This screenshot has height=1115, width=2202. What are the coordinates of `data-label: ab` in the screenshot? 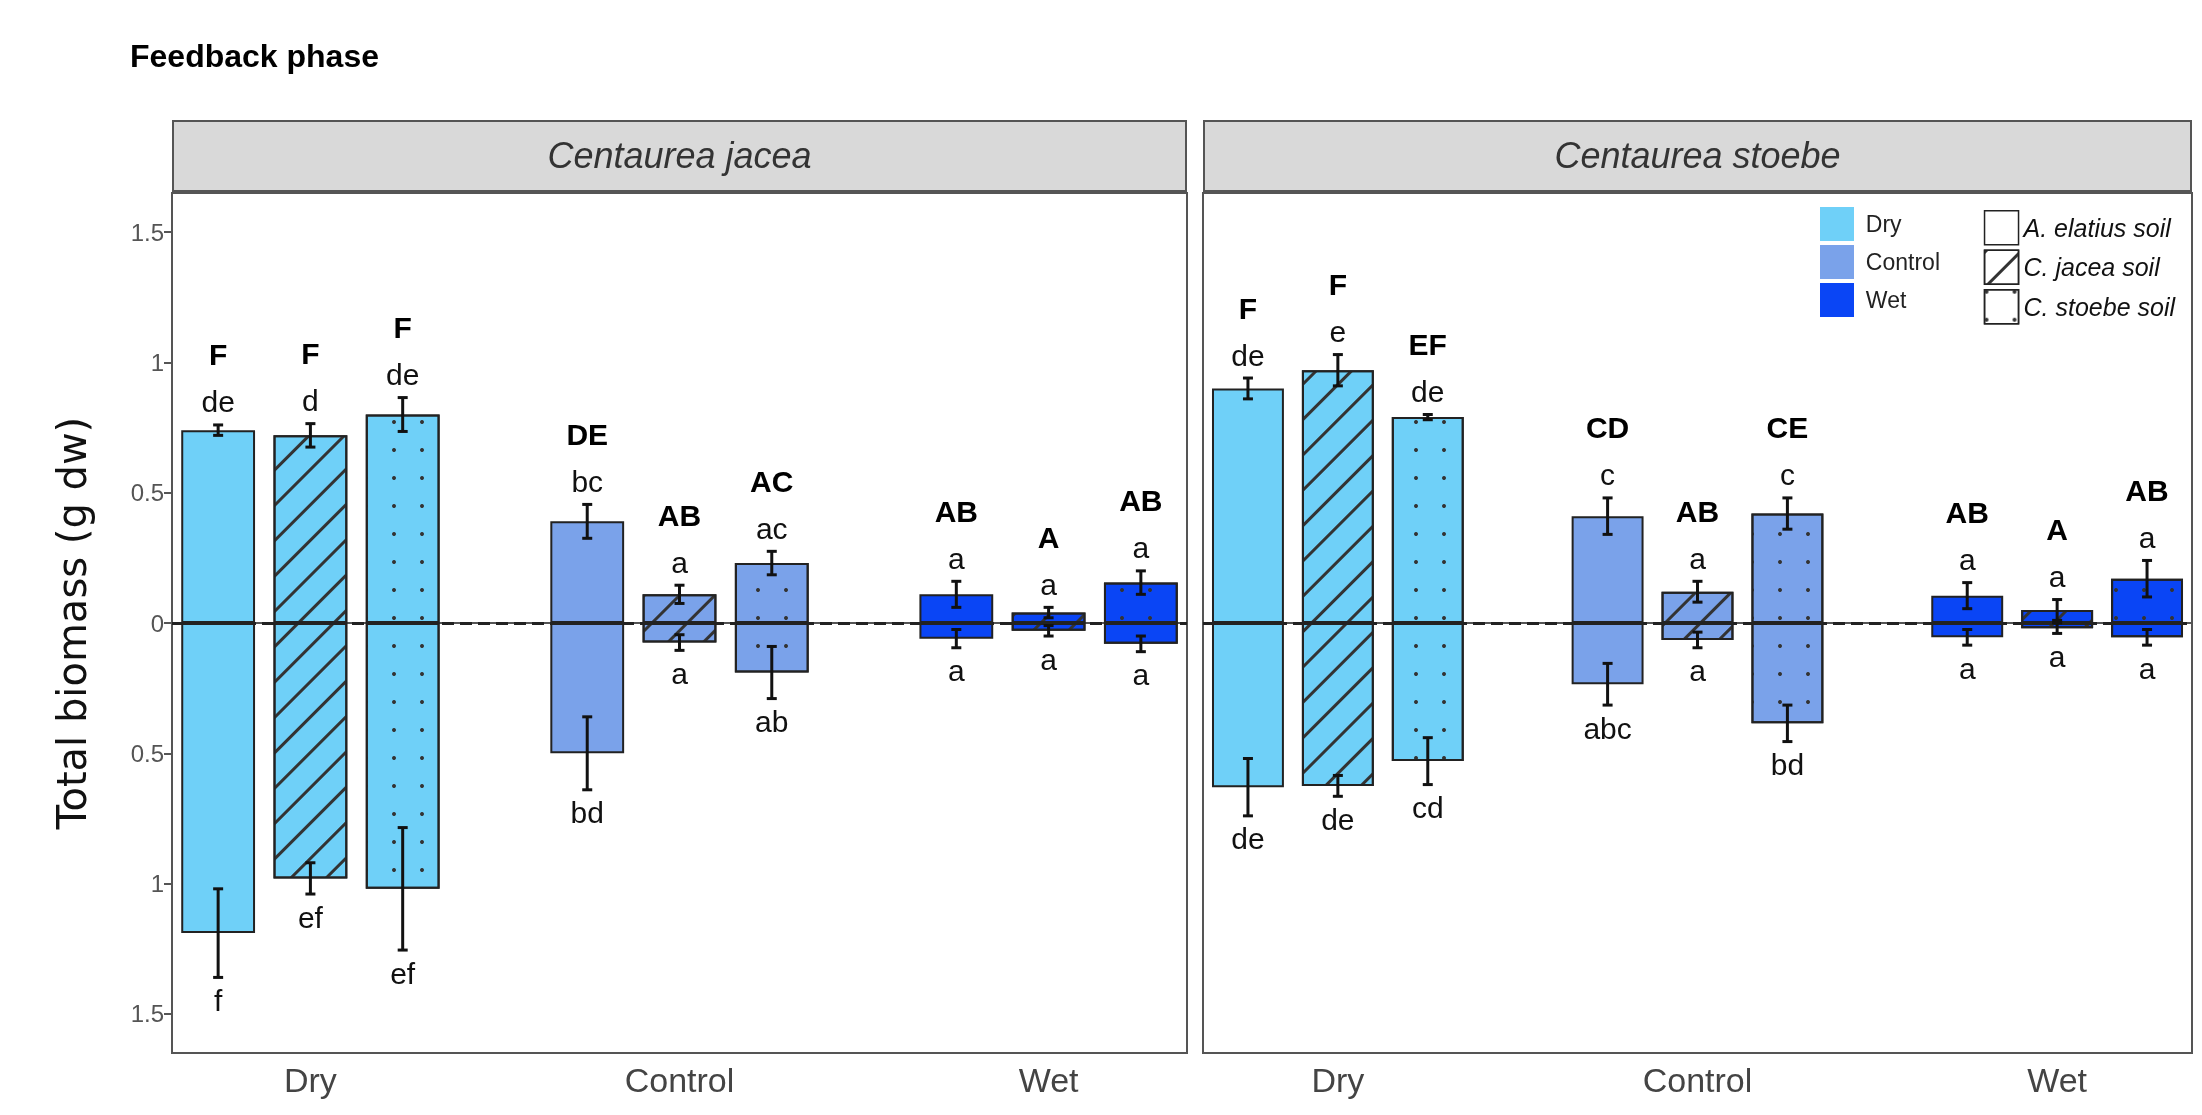 It's located at (772, 722).